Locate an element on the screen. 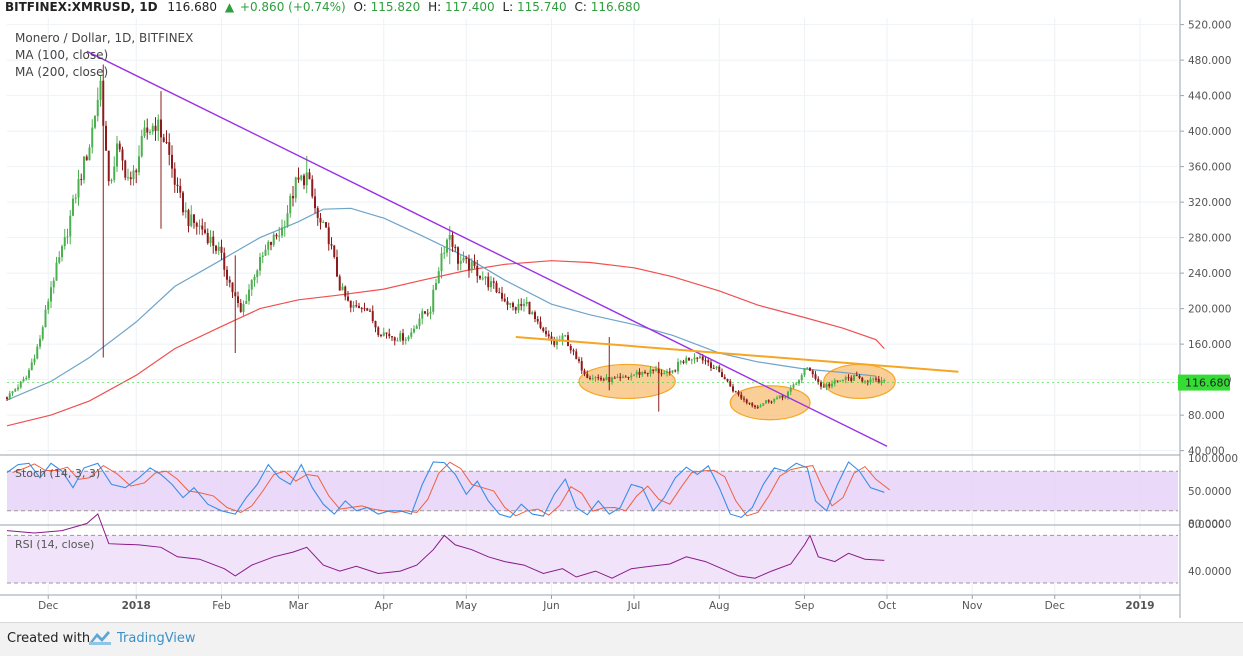 This screenshot has width=1243, height=656. open-label: O: is located at coordinates (360, 7).